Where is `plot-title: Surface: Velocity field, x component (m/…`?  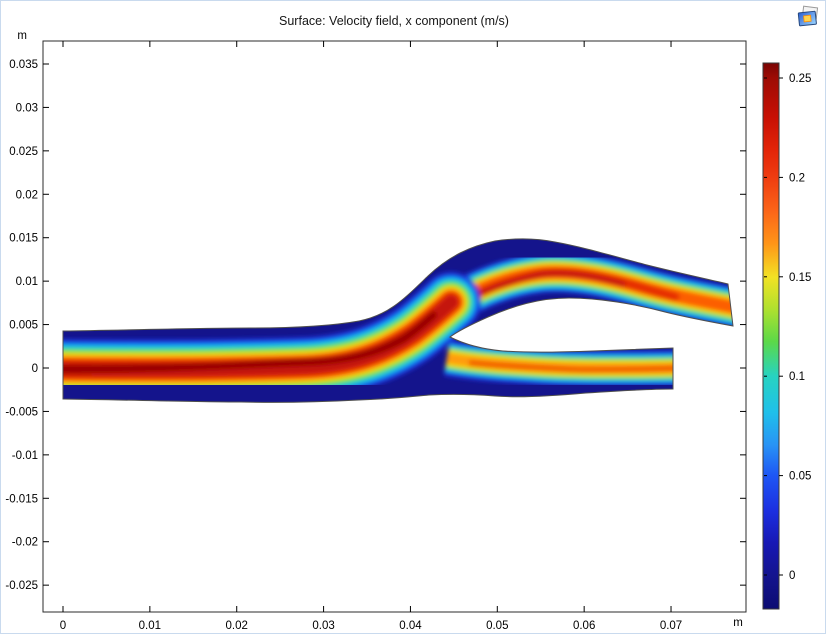 plot-title: Surface: Velocity field, x component (m/… is located at coordinates (394, 21).